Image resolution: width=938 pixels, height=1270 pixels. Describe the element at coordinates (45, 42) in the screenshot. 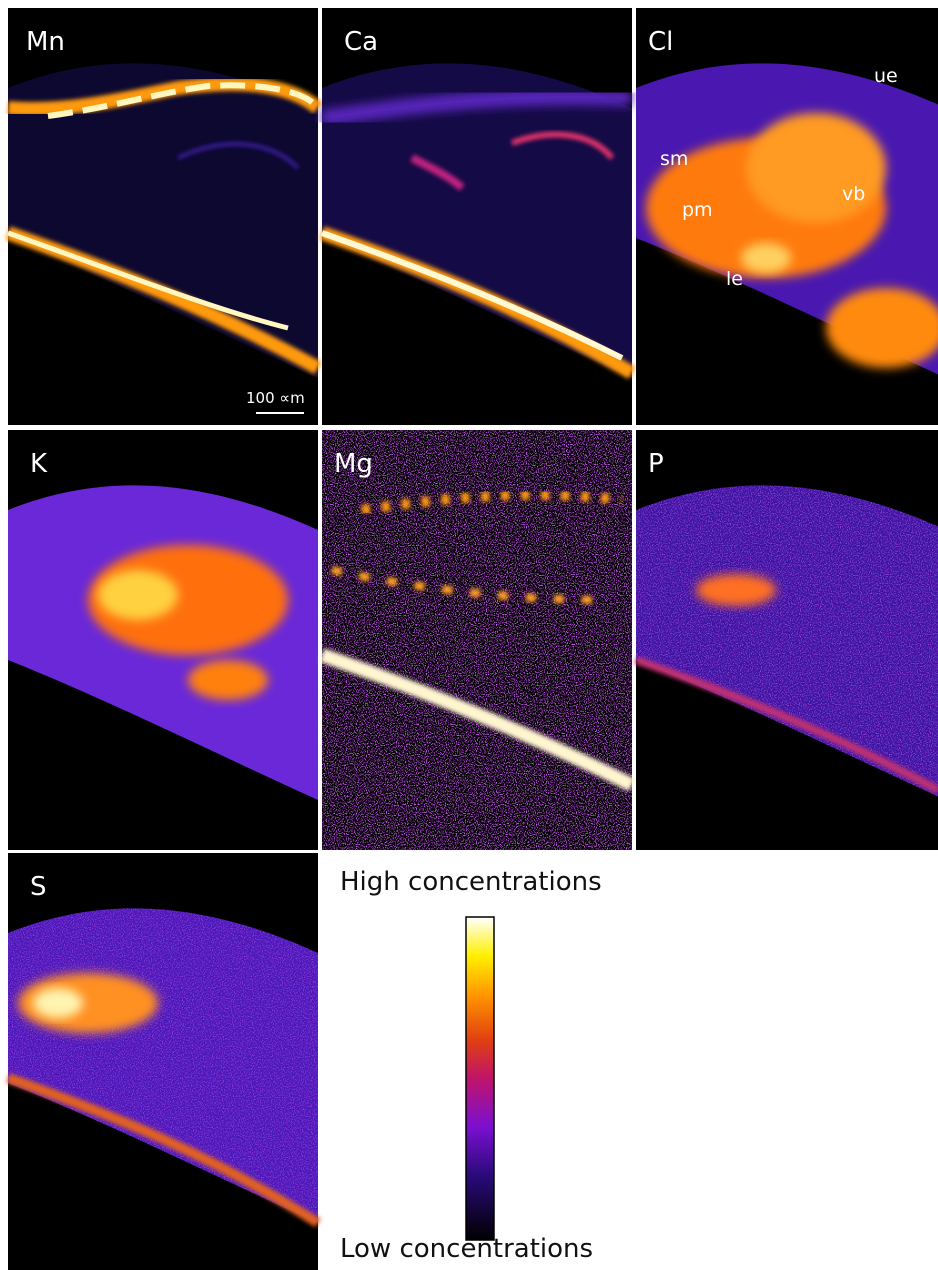

I see `panel-label: Mn` at that location.